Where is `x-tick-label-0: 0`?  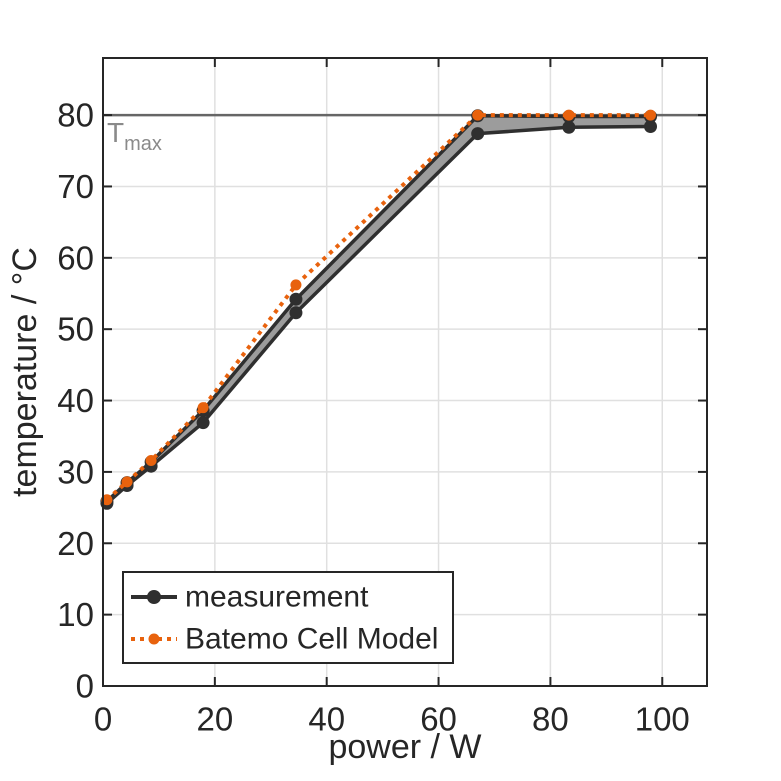
x-tick-label-0: 0 is located at coordinates (103, 719).